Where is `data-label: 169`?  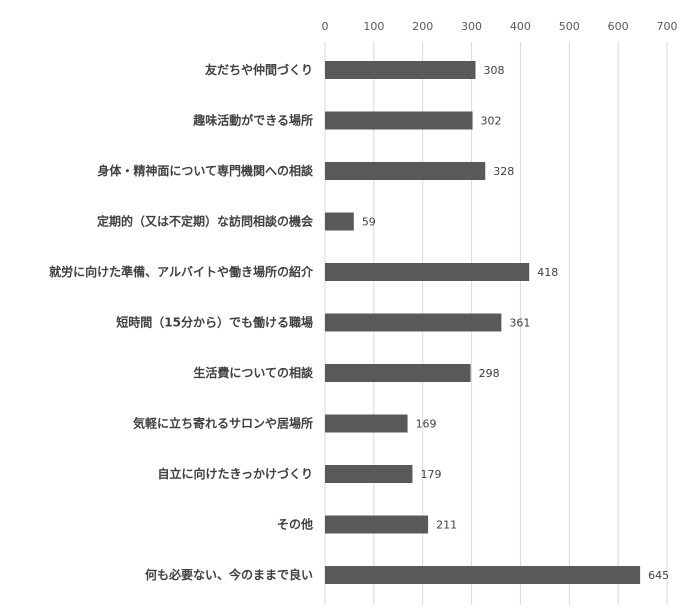 data-label: 169 is located at coordinates (426, 424).